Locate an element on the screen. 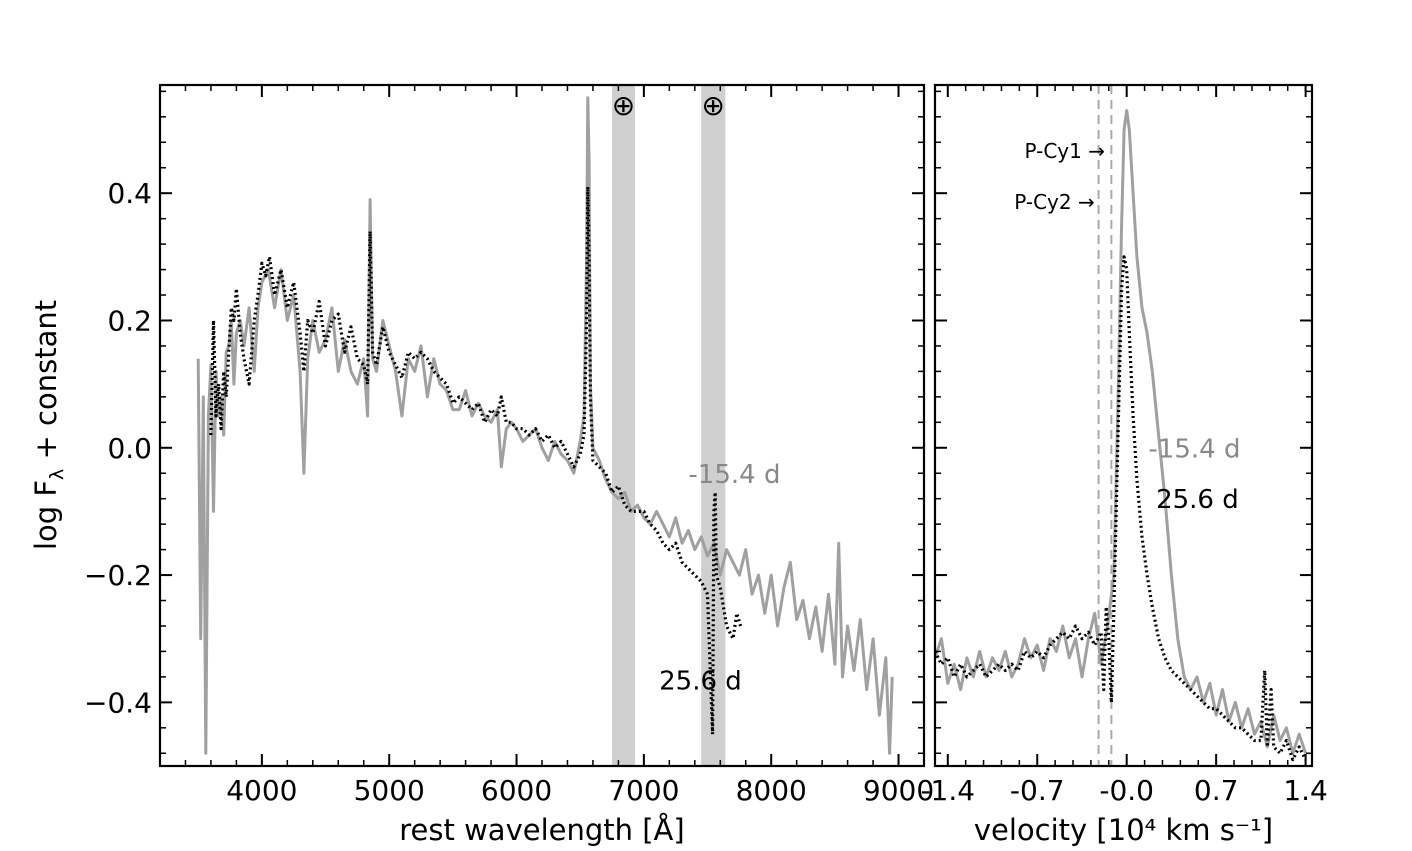 This screenshot has width=1412, height=851. annotation-P-Cy2-: P-Cy2 → is located at coordinates (1054, 202).